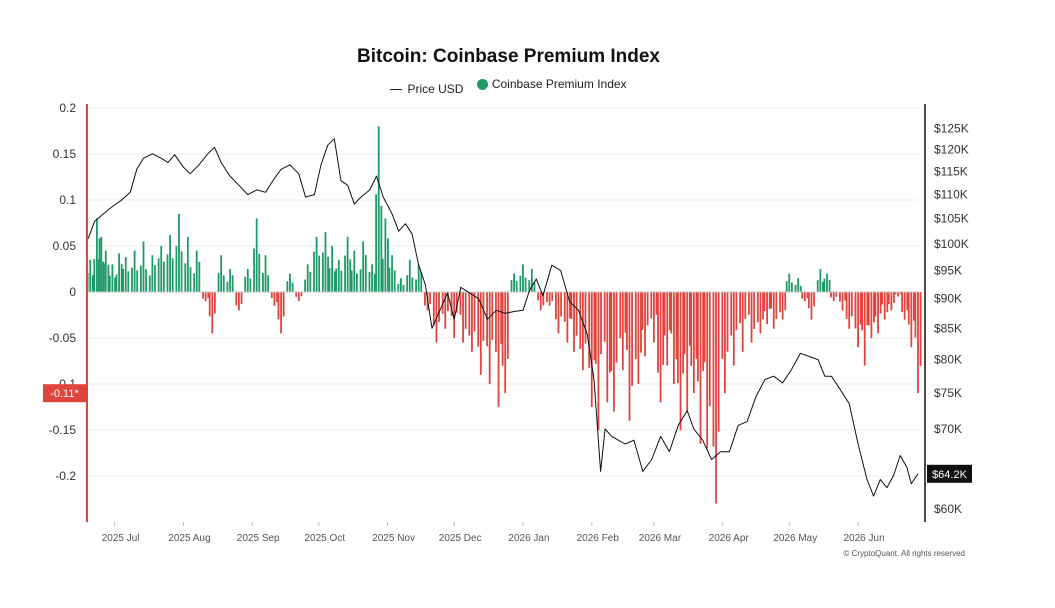 Image resolution: width=1055 pixels, height=608 pixels. Describe the element at coordinates (482, 84) in the screenshot. I see `dot-swatch-icon` at that location.